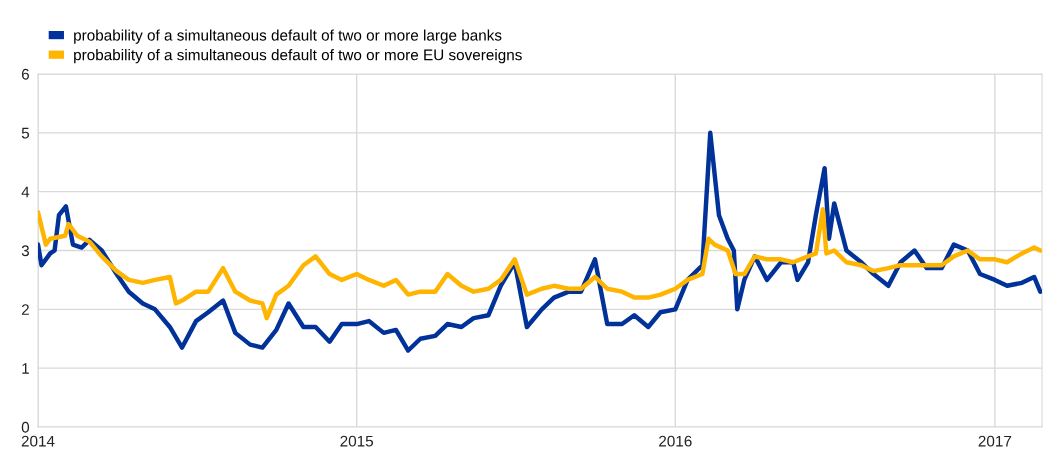  What do you see at coordinates (25, 251) in the screenshot?
I see `y-tick-label: 3` at bounding box center [25, 251].